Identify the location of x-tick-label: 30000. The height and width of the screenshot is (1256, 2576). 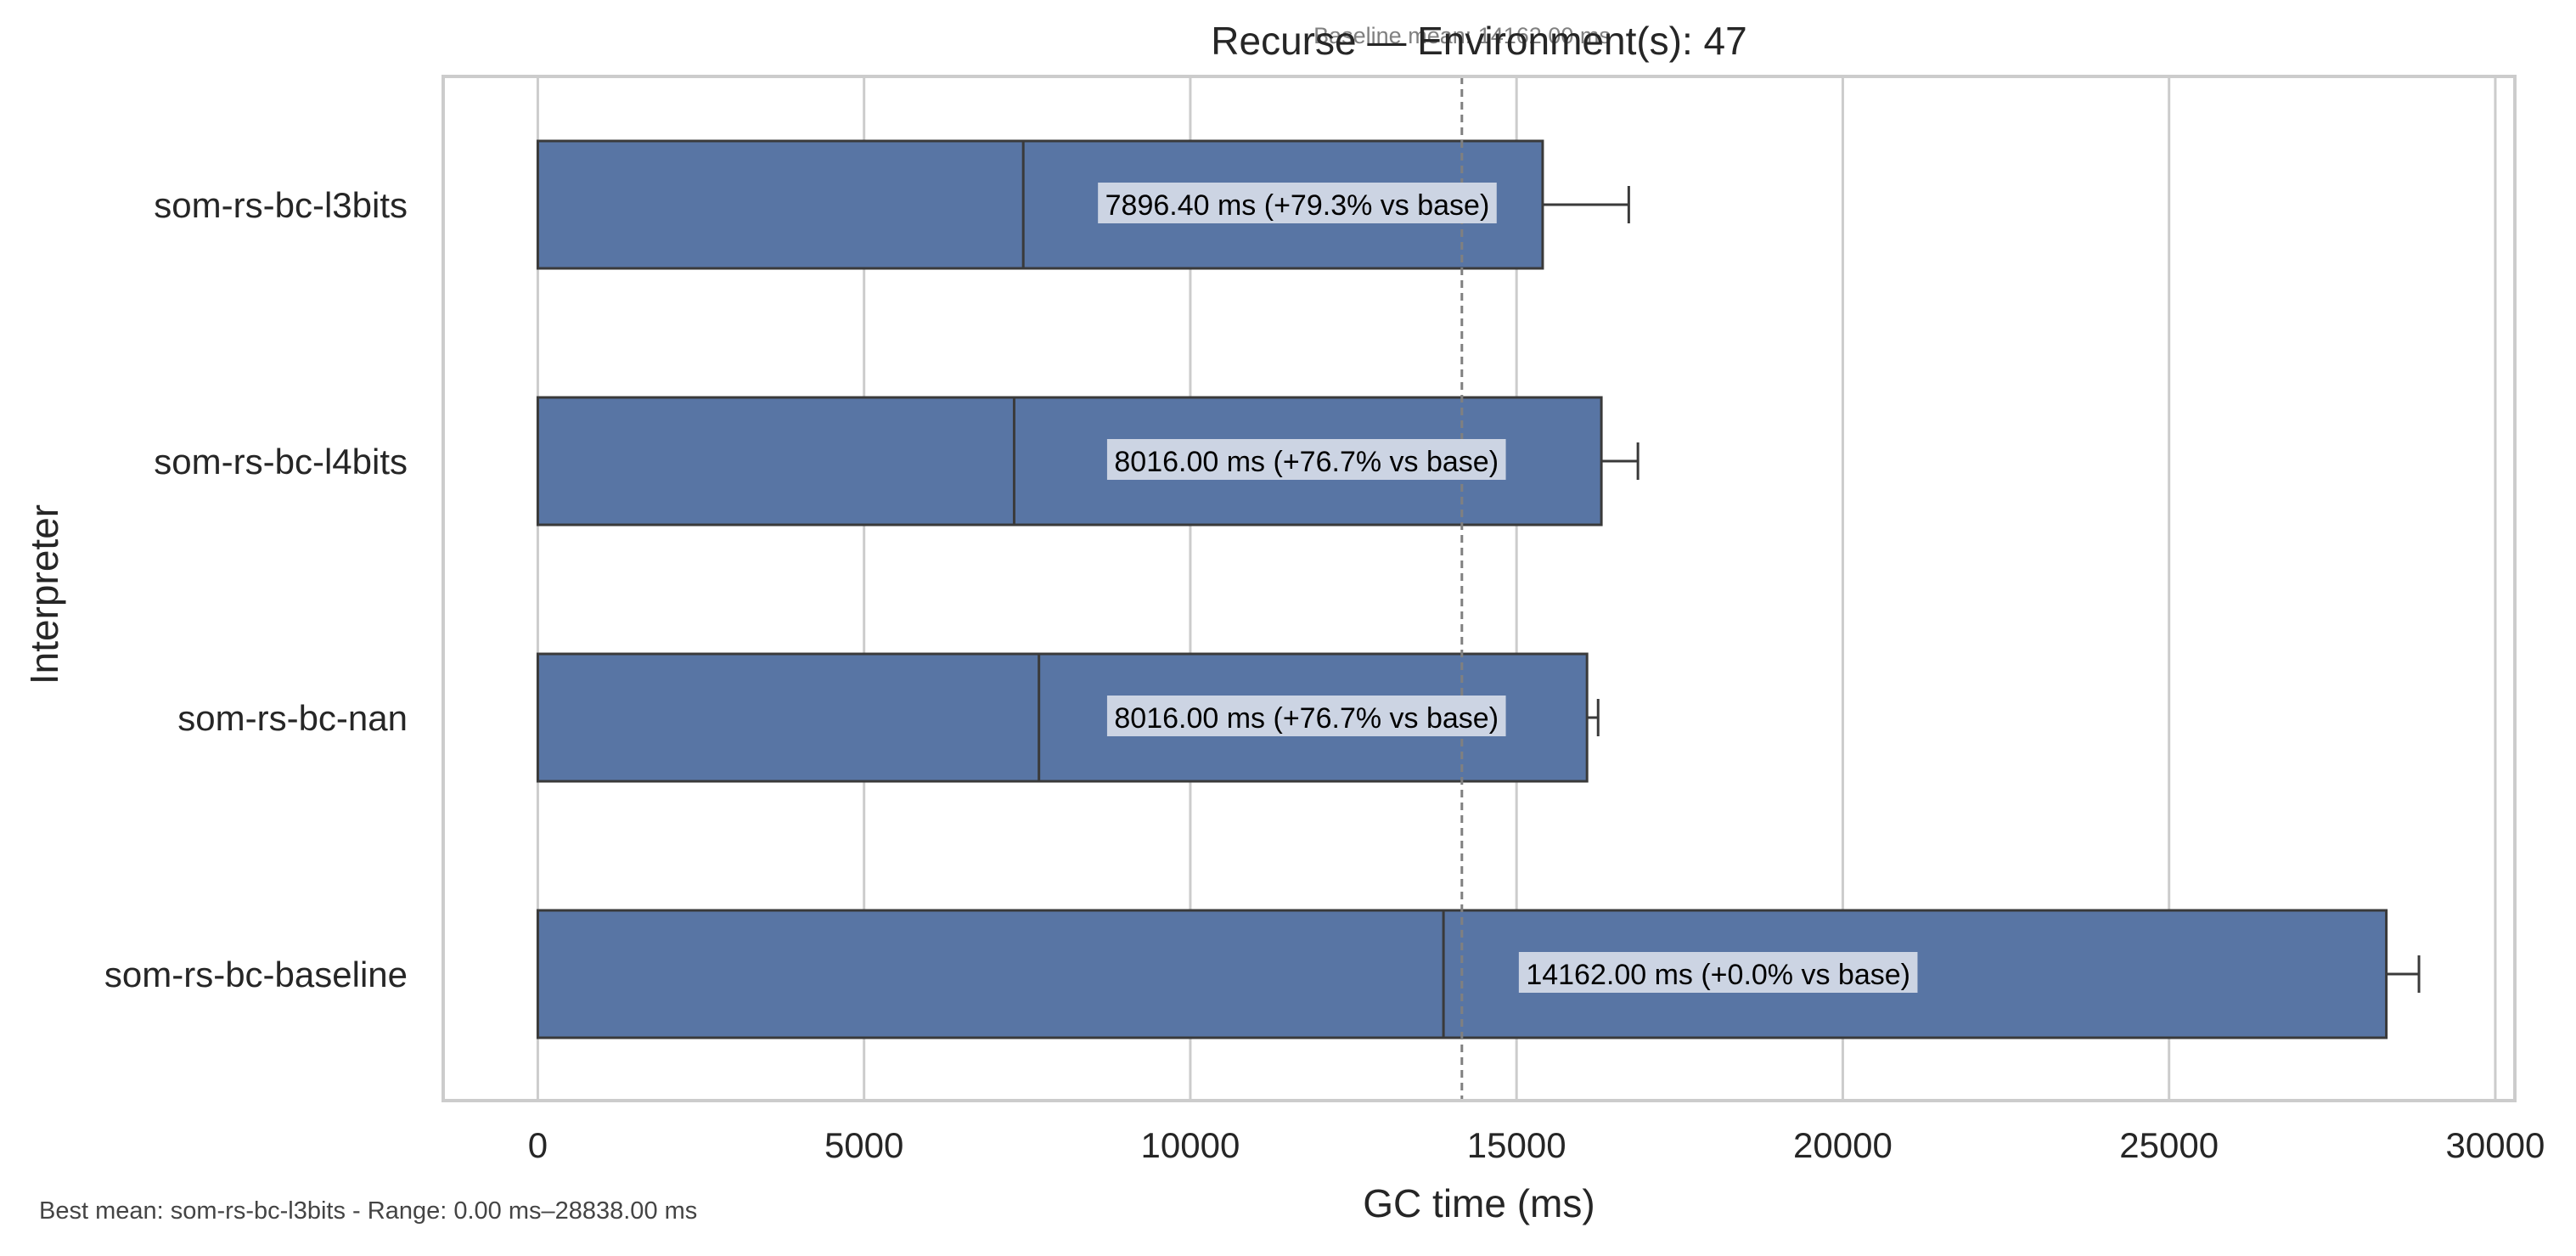
(2495, 1145).